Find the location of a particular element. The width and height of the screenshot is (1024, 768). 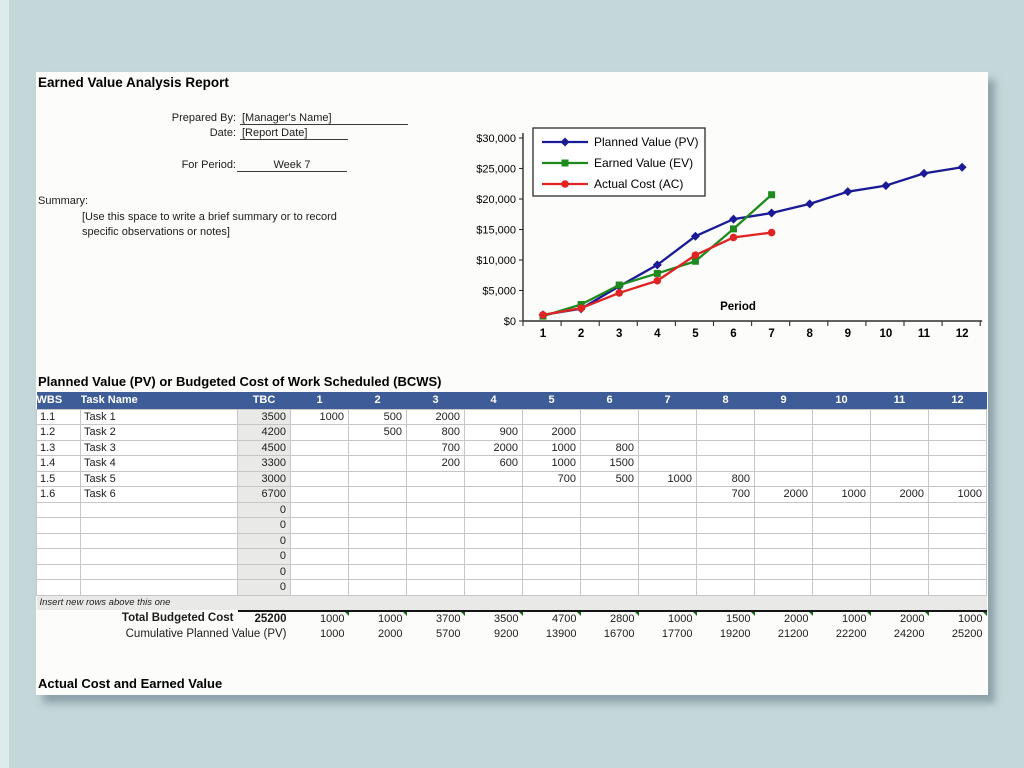

cumulative-period-value: 2000 is located at coordinates (390, 633).